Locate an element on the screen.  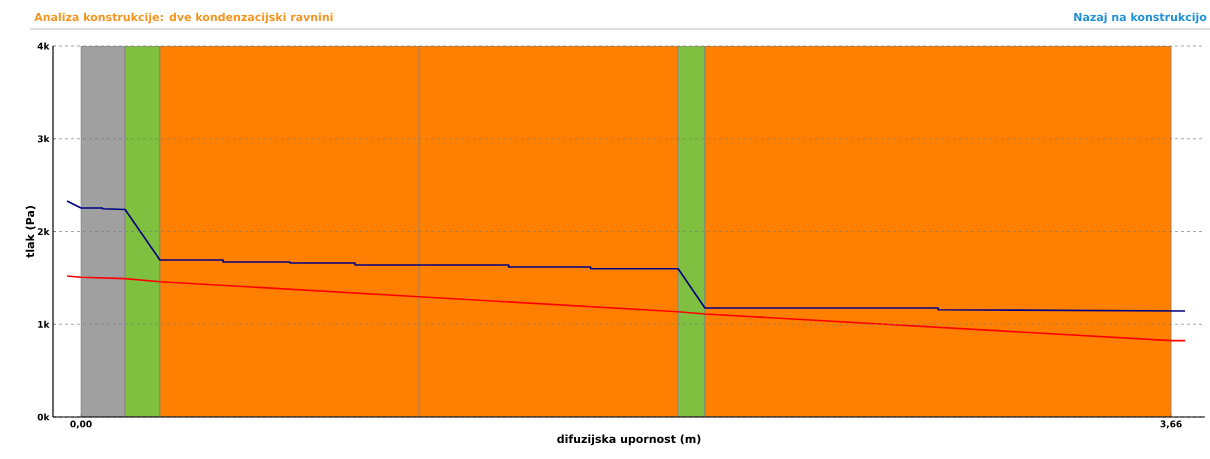
x-tick-label: 0,00 is located at coordinates (81, 424).